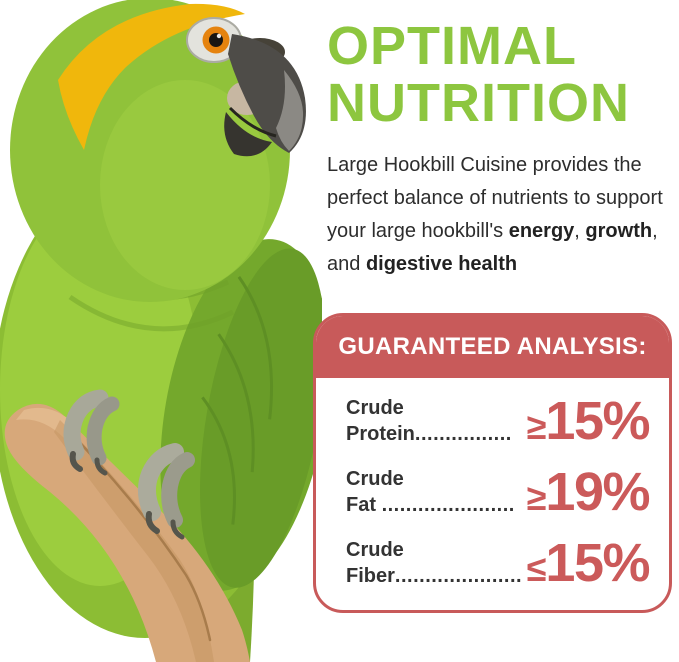  I want to click on title-line-2: NUTRITION, so click(478, 103).